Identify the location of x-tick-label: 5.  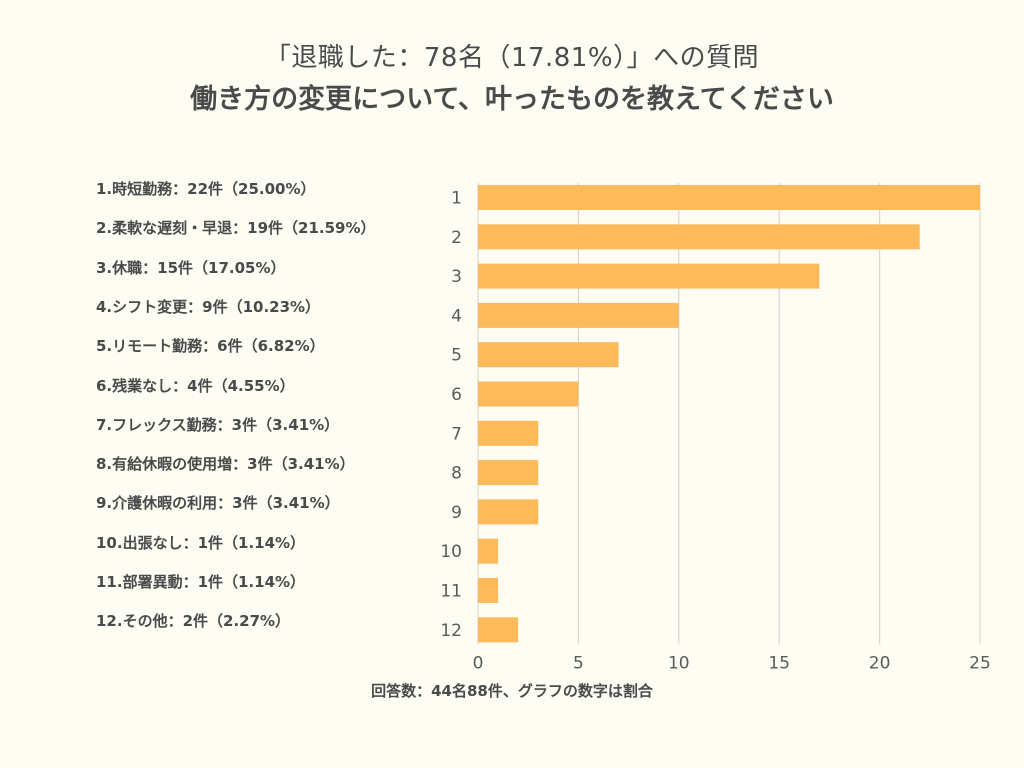
(578, 663).